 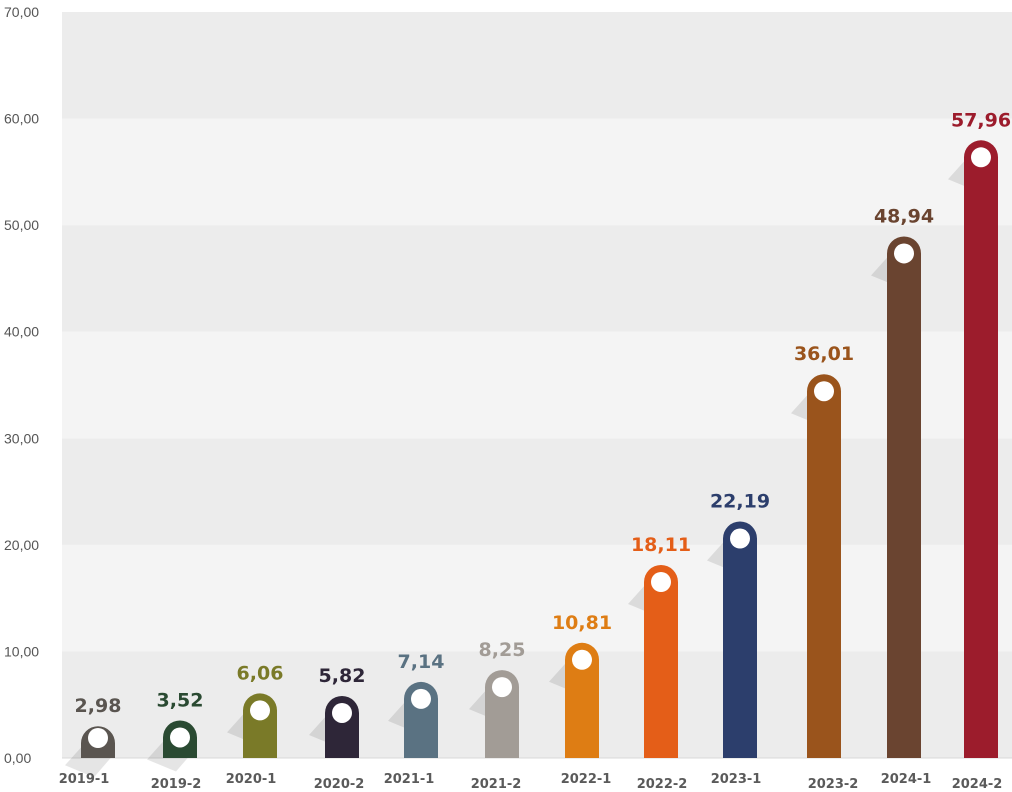 What do you see at coordinates (21, 651) in the screenshot?
I see `y-tick-label: 10,00` at bounding box center [21, 651].